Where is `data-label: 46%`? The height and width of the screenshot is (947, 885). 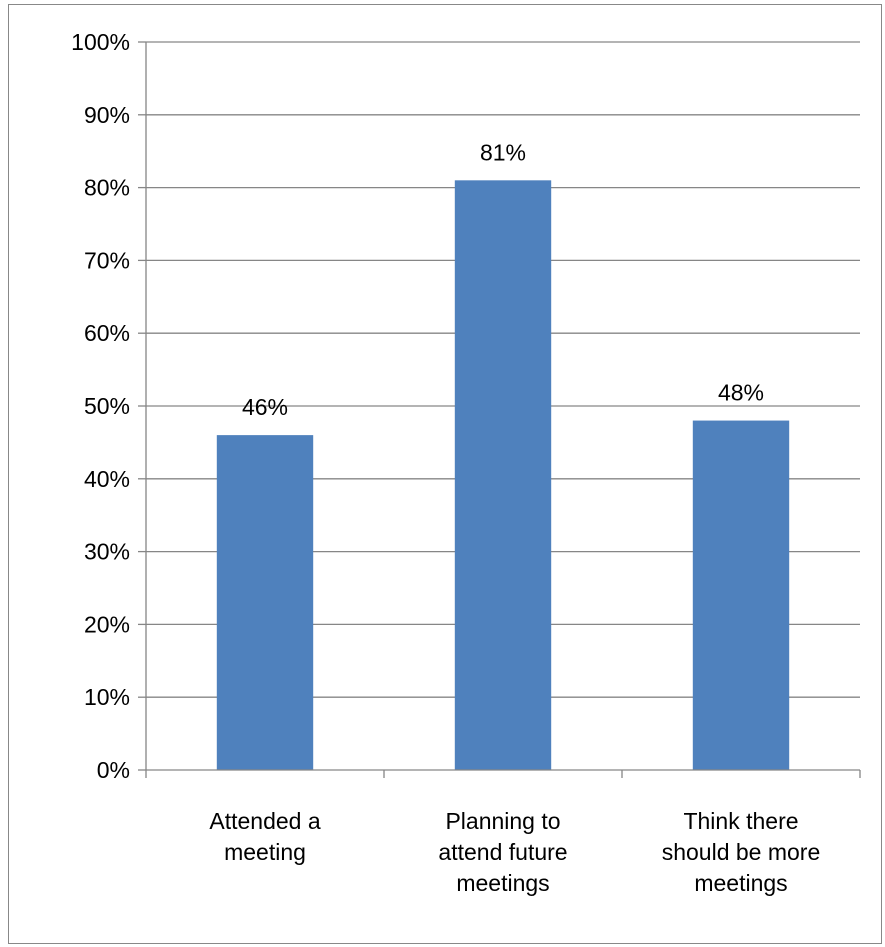 data-label: 46% is located at coordinates (265, 407).